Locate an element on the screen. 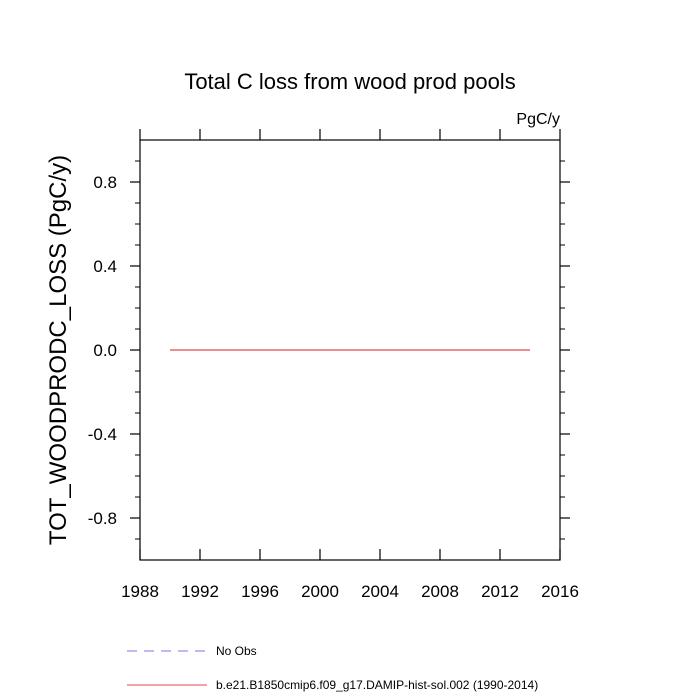 This screenshot has height=700, width=700. y-axis-title: TOT_WOODPRODC_LOSS (PgC/y) is located at coordinates (58, 350).